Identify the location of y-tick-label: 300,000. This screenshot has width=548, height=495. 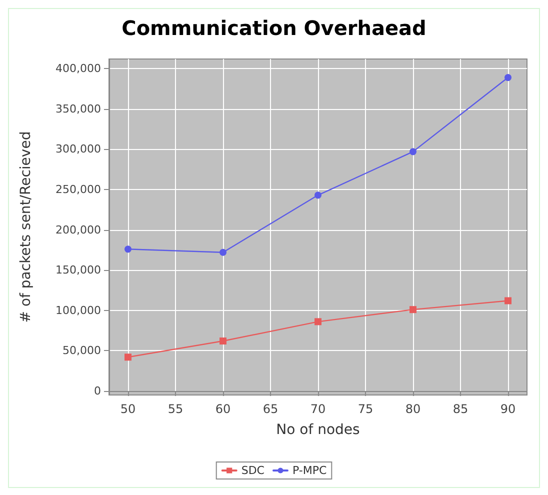
(78, 149).